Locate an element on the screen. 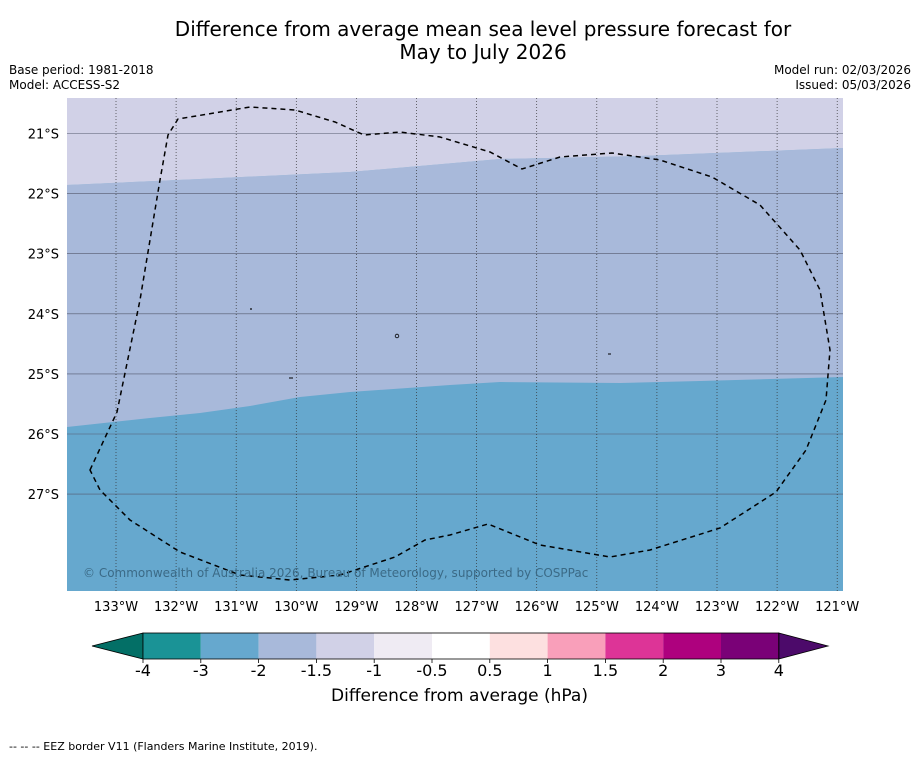 The width and height of the screenshot is (919, 758). colorbar-tick-label: -1.5 is located at coordinates (316, 670).